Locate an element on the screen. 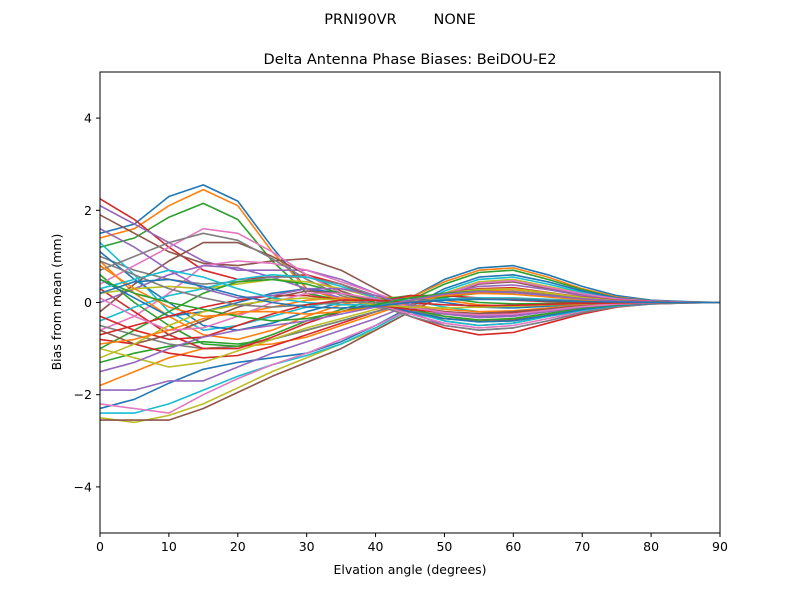 The width and height of the screenshot is (800, 600). series-line-s3 is located at coordinates (410, 254).